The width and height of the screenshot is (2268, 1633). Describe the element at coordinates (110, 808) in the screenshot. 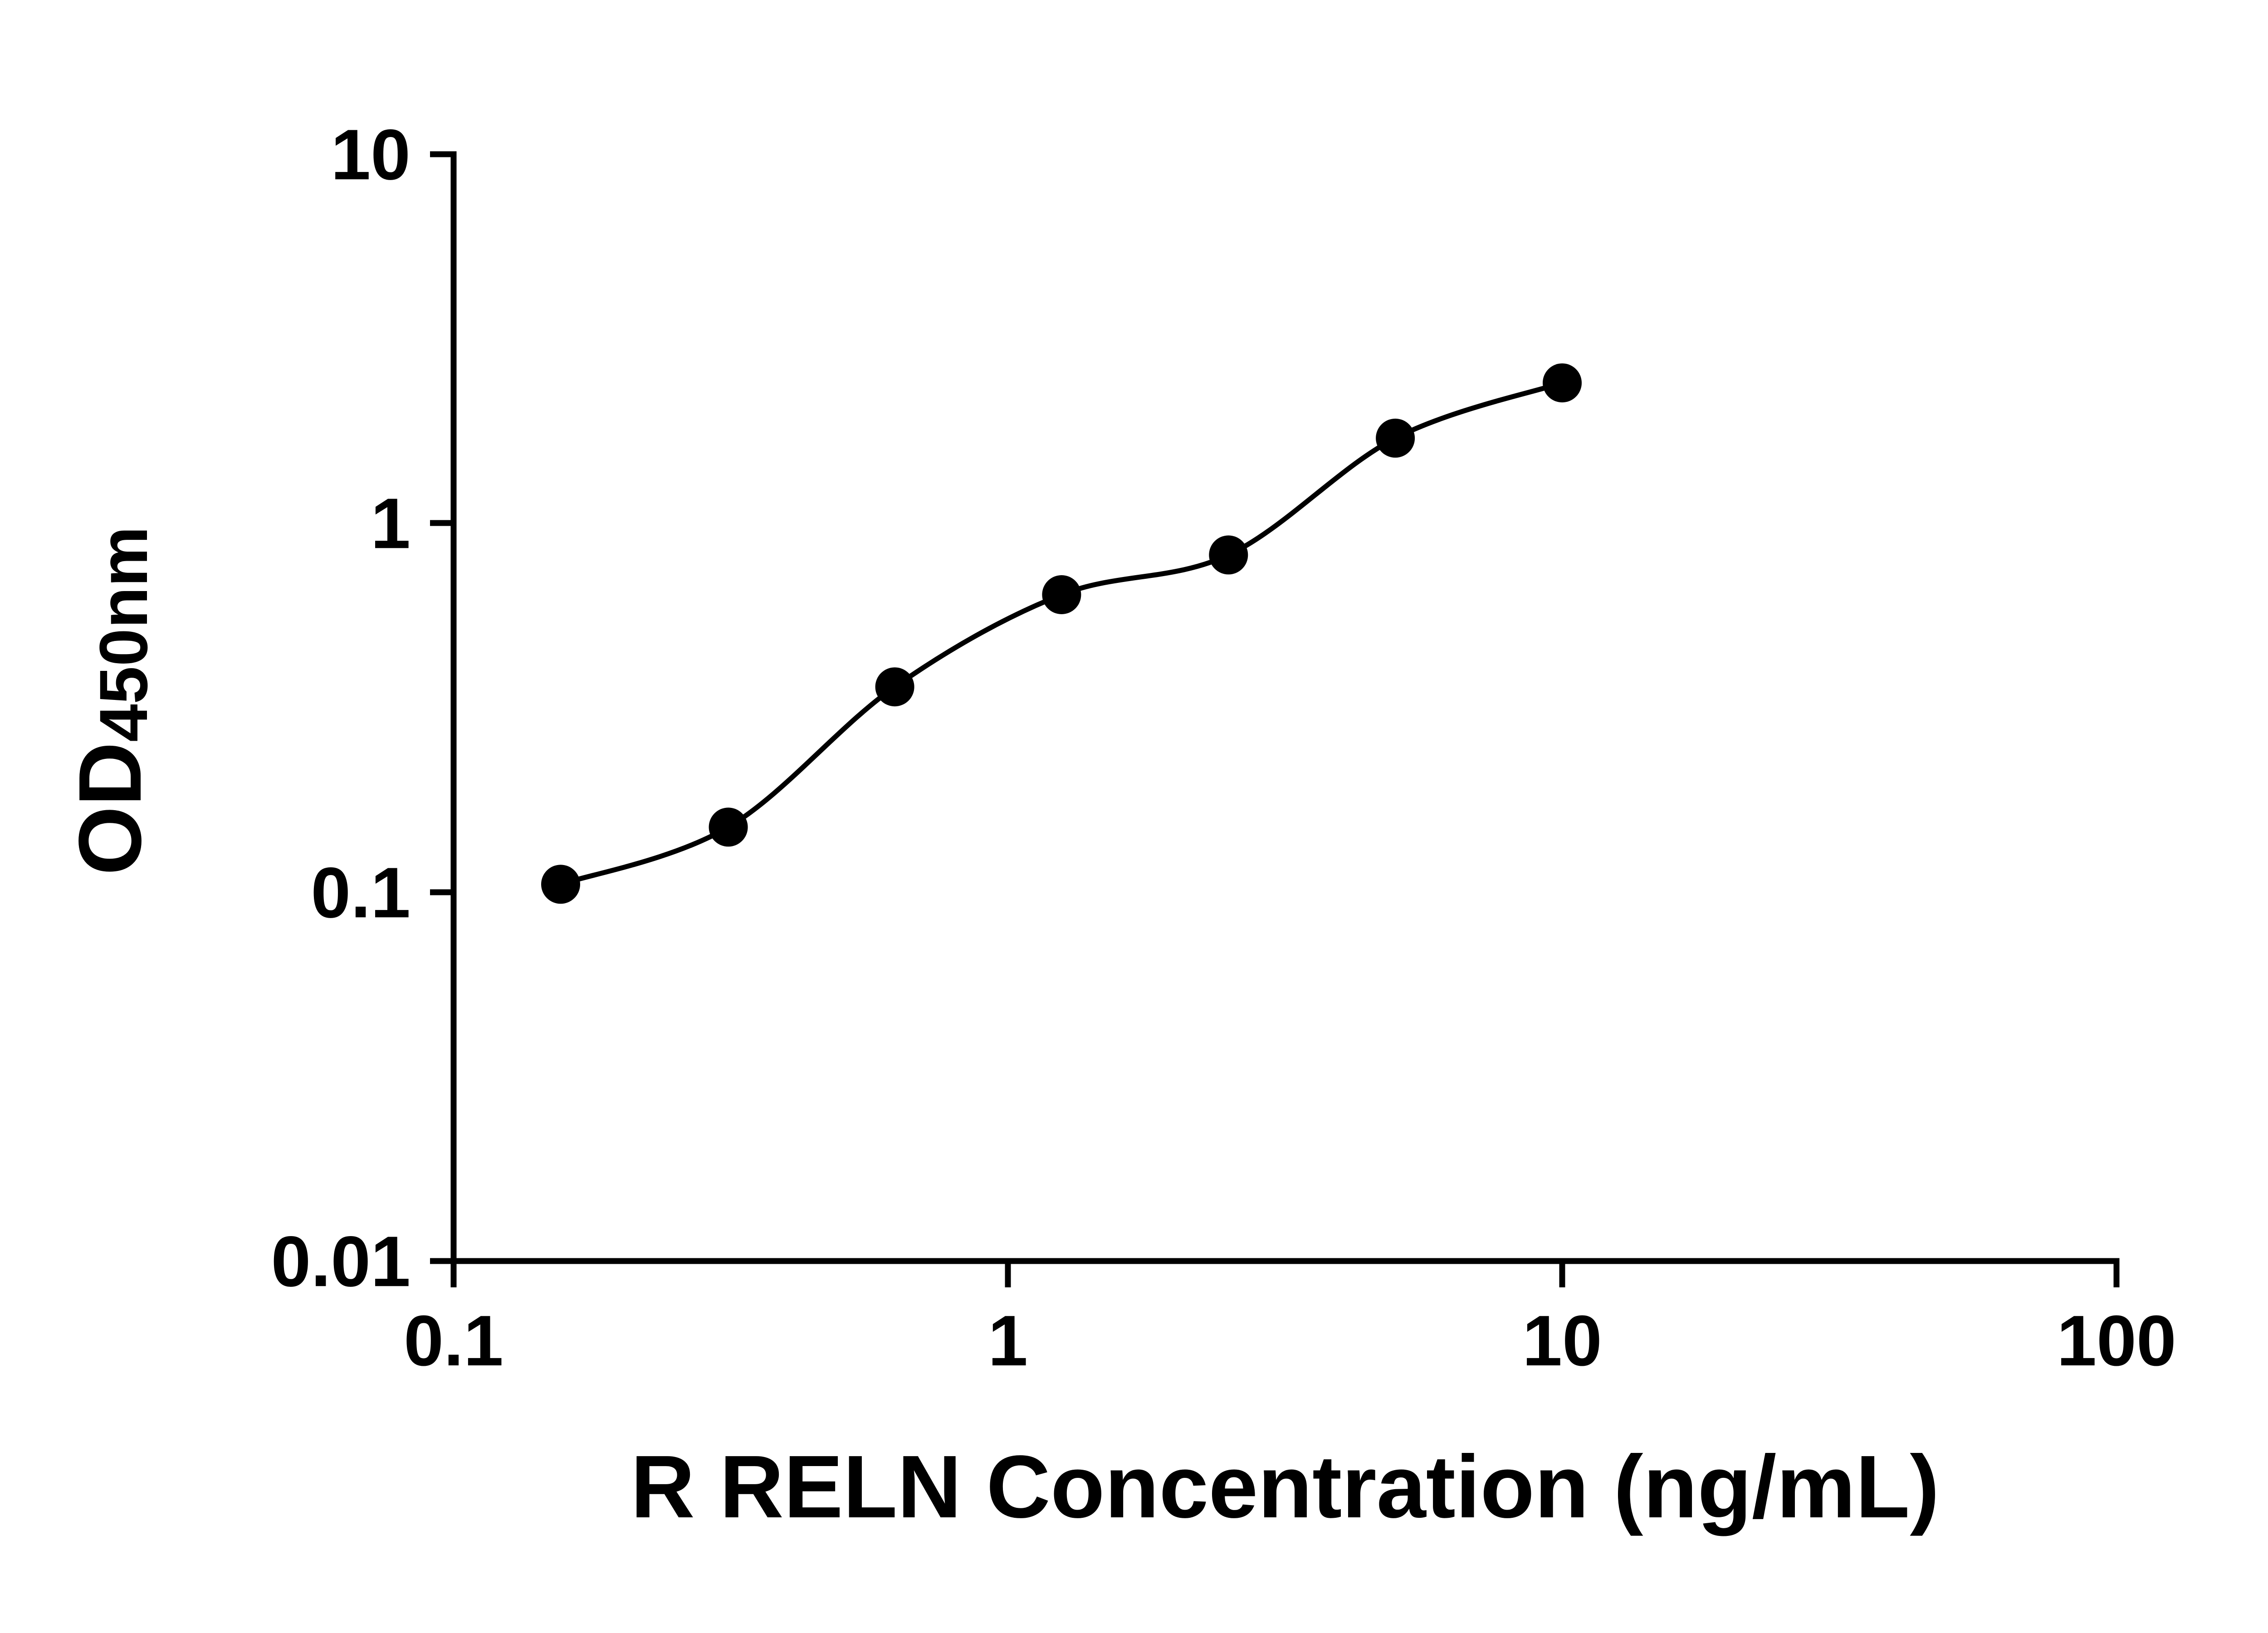

I see `y-axis-title-main: OD` at that location.